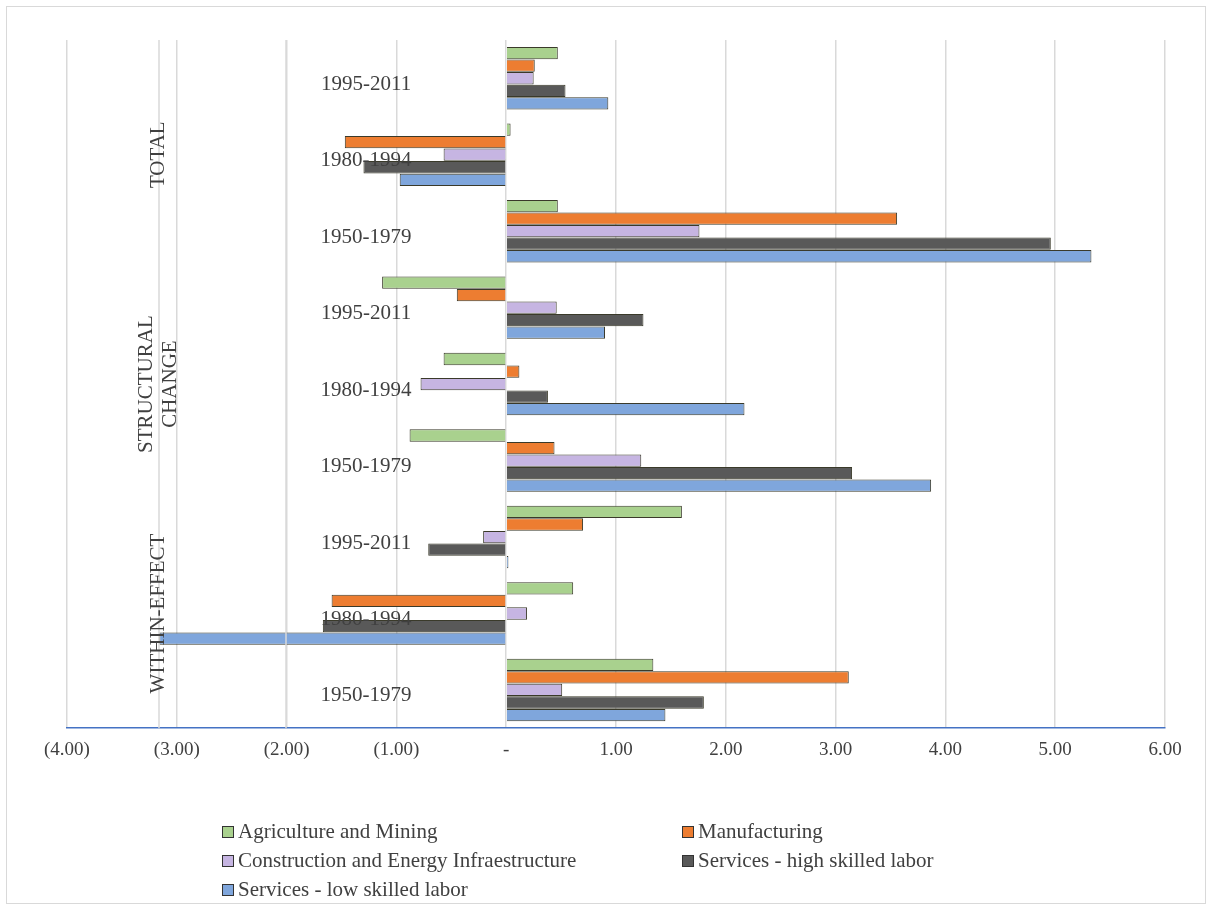 The height and width of the screenshot is (910, 1212). Describe the element at coordinates (945, 748) in the screenshot. I see `x-tick-label: 4.00` at that location.